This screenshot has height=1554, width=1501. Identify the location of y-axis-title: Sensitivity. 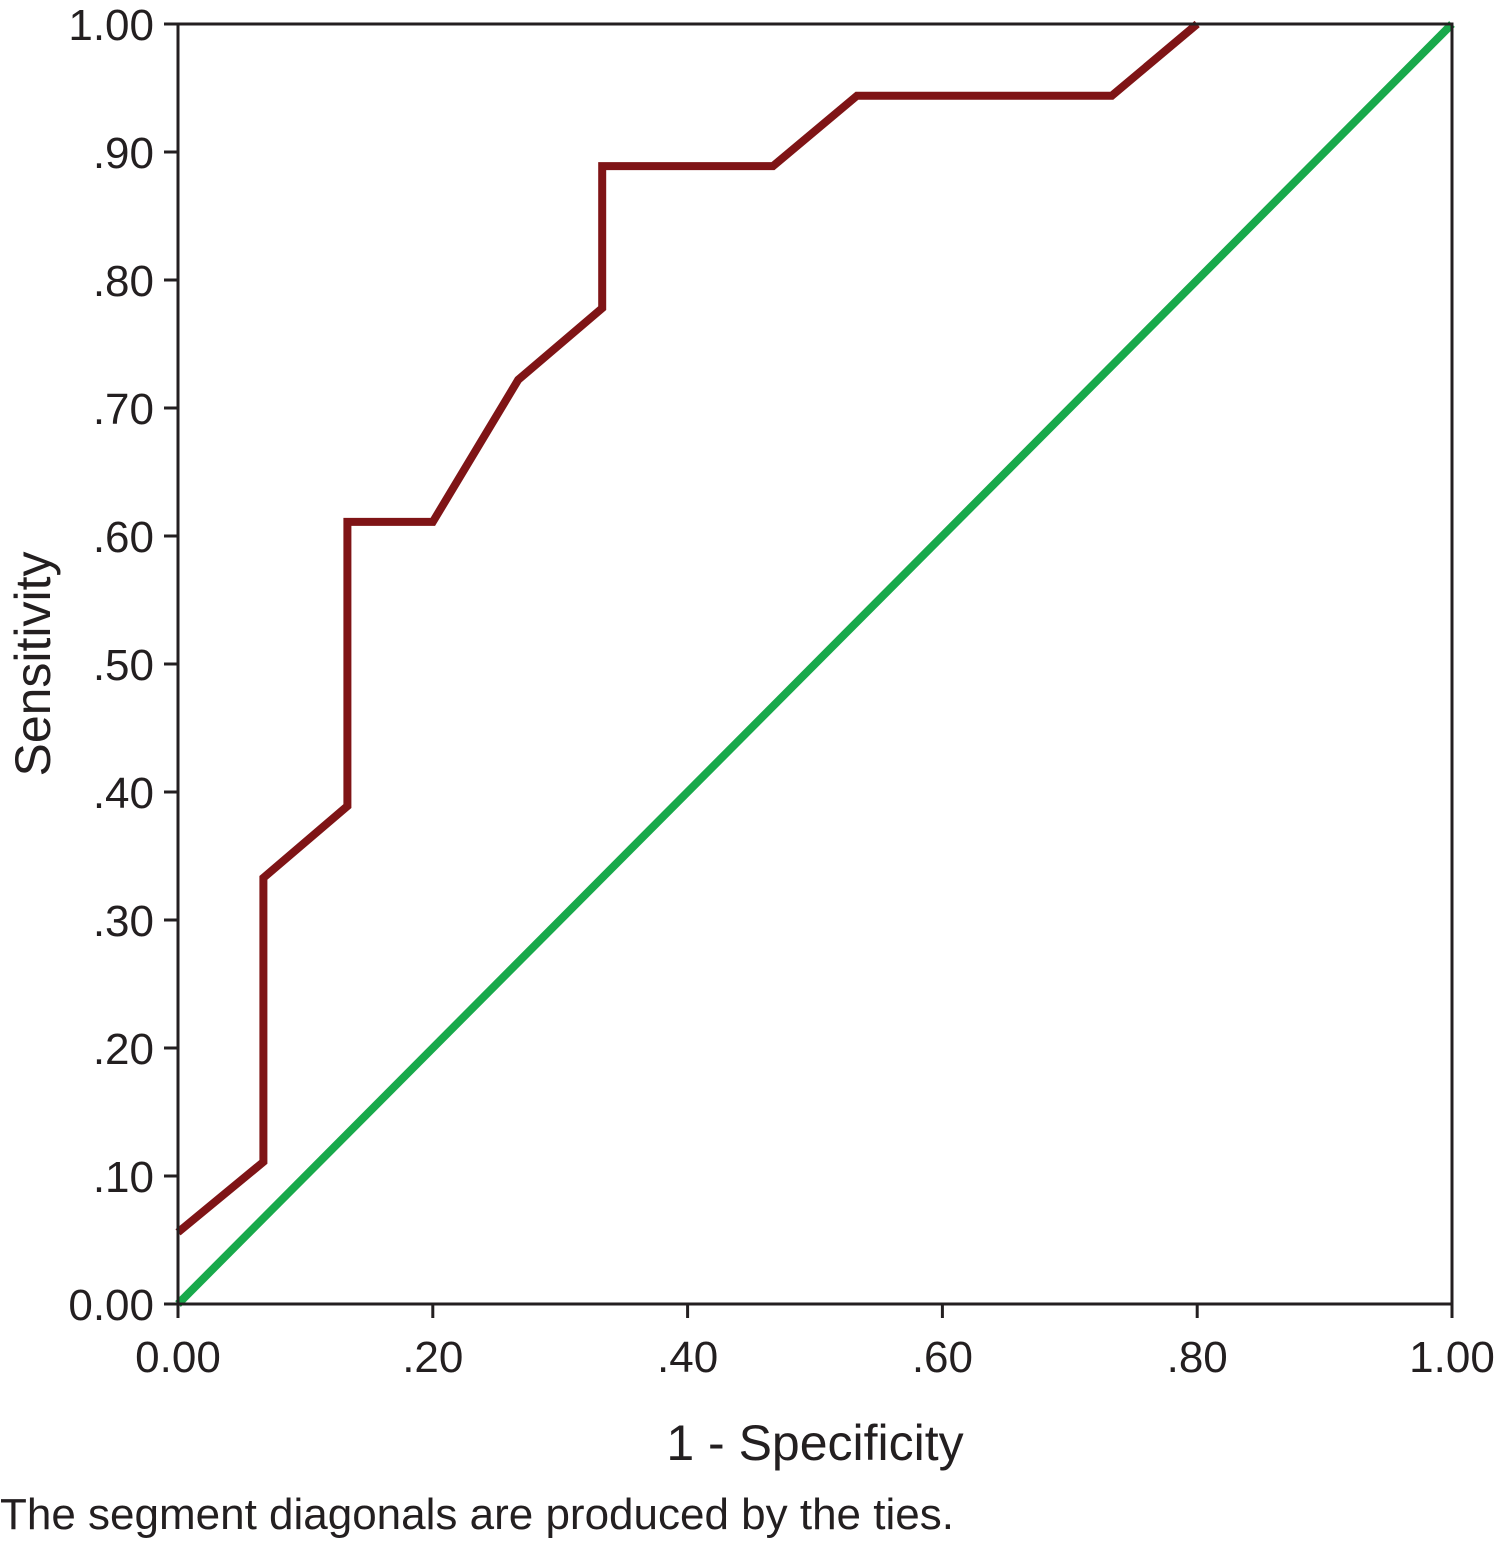
(33, 663).